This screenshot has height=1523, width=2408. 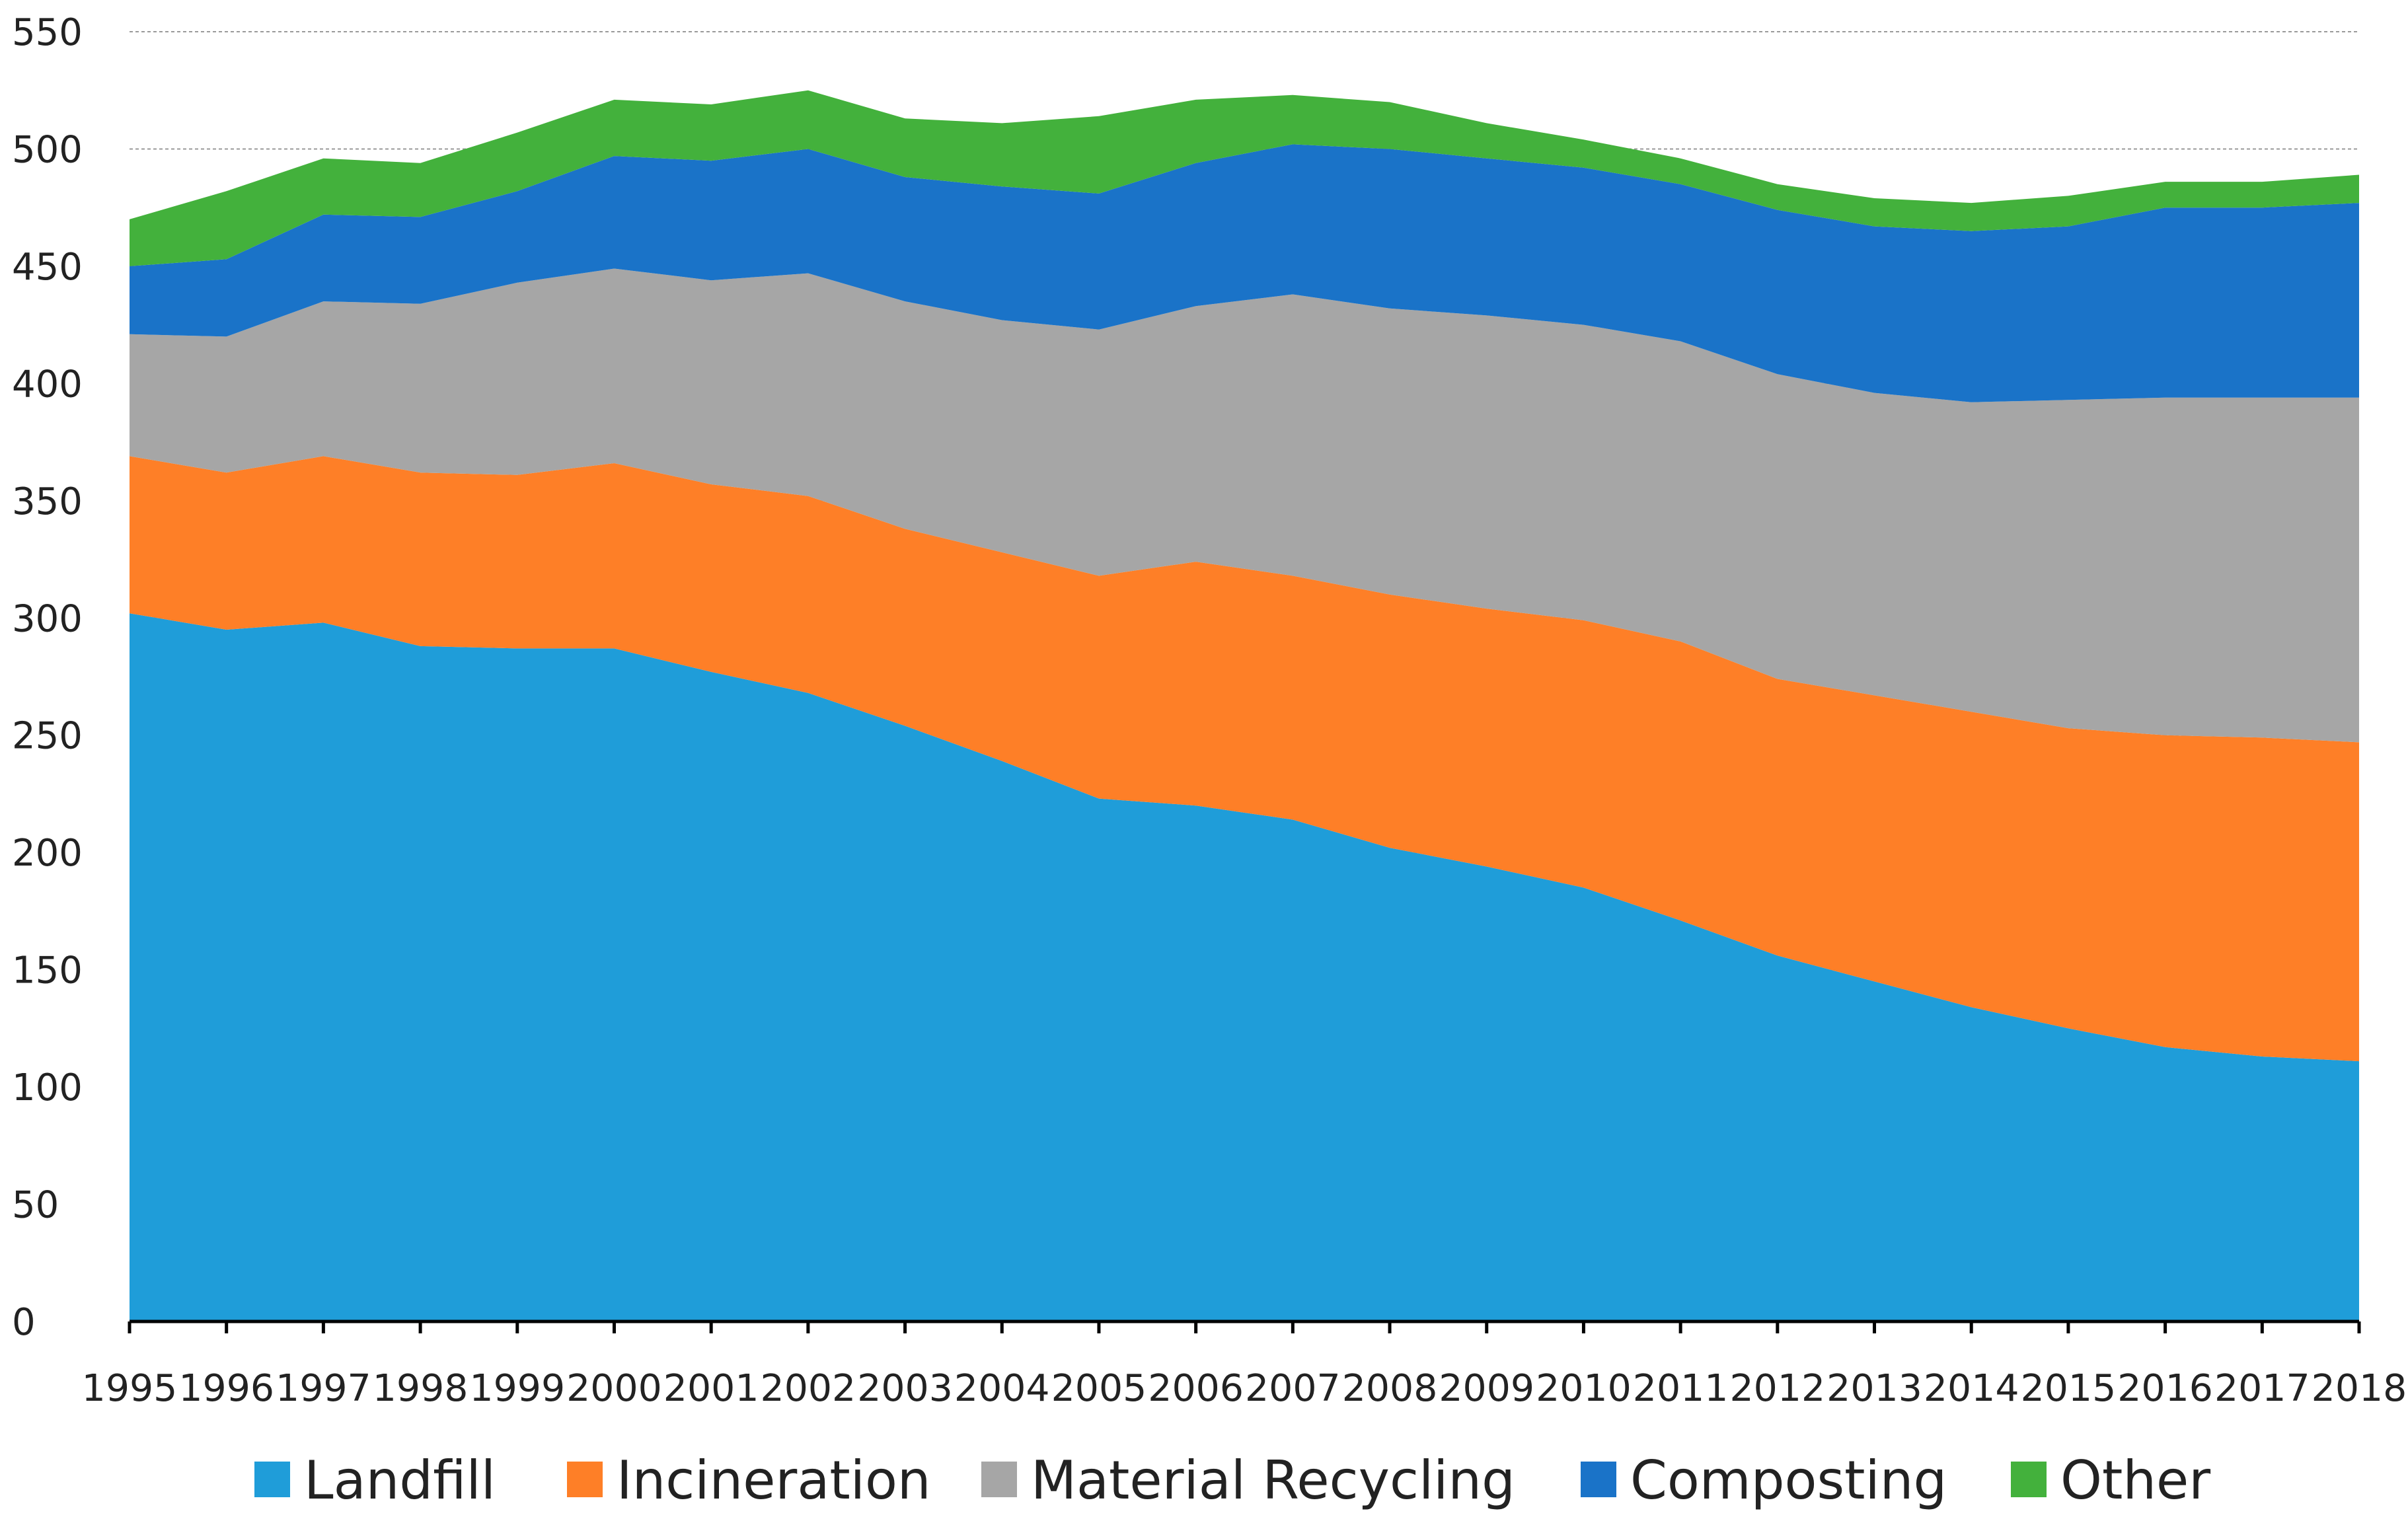 What do you see at coordinates (2029, 1479) in the screenshot?
I see `legend-swatch-other` at bounding box center [2029, 1479].